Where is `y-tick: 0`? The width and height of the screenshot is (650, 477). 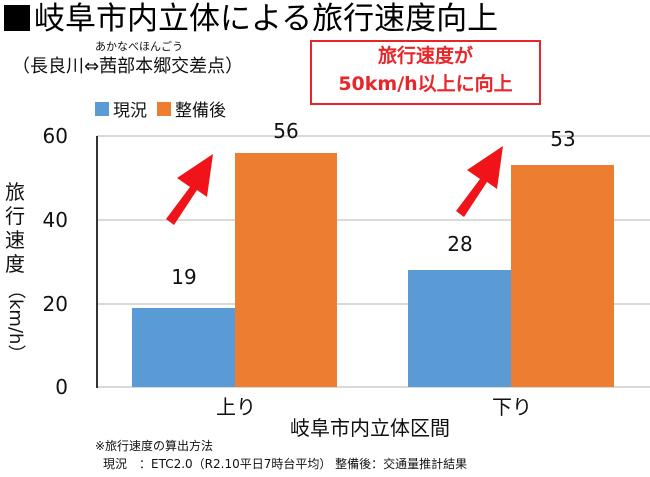 y-tick: 0 is located at coordinates (61, 387).